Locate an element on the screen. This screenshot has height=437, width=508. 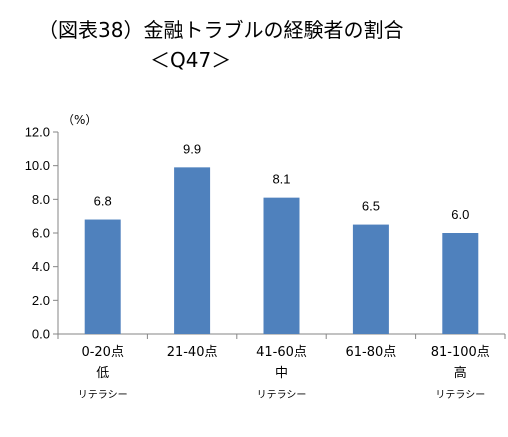
category-label: 81-100点 is located at coordinates (460, 352).